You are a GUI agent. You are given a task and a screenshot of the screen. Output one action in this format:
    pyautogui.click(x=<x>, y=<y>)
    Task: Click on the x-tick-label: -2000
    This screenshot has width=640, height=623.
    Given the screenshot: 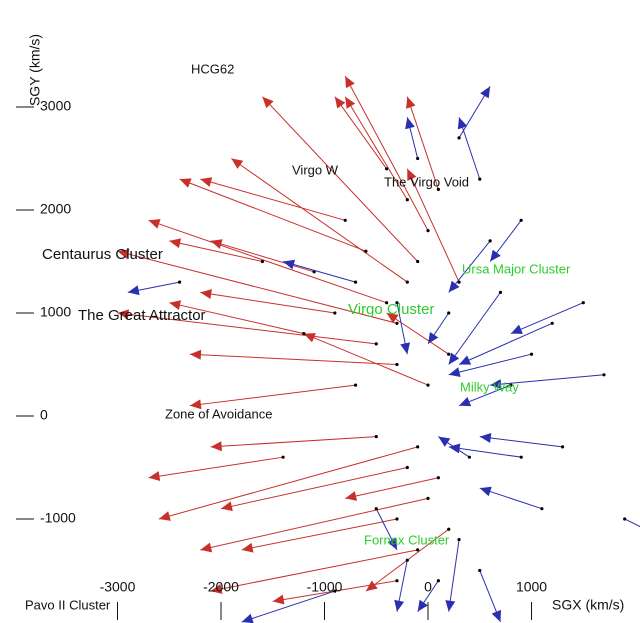 What is the action you would take?
    pyautogui.click(x=221, y=587)
    